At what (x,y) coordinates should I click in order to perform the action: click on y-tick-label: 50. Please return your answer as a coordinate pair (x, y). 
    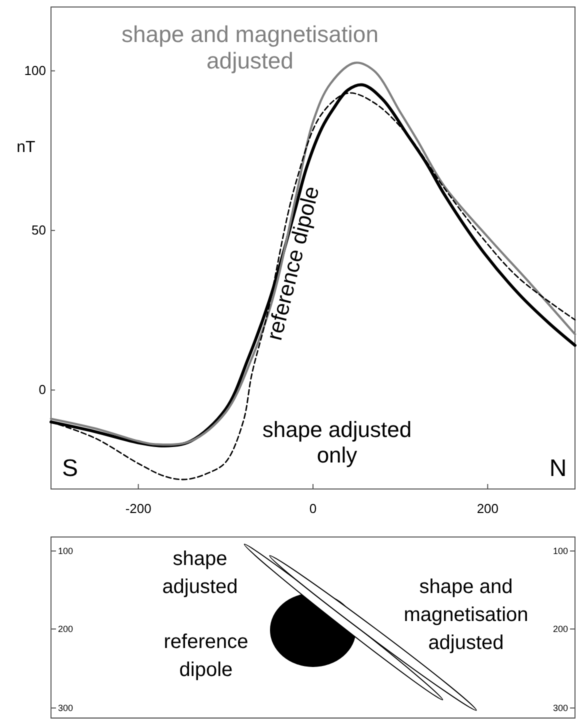
    Looking at the image, I should click on (39, 230).